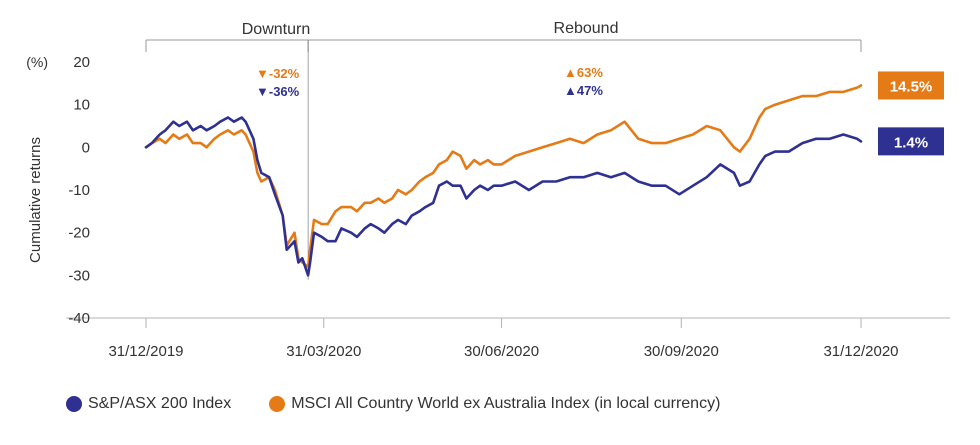 This screenshot has height=445, width=980. Describe the element at coordinates (35, 200) in the screenshot. I see `y-axis-title: Cumulative returns` at that location.